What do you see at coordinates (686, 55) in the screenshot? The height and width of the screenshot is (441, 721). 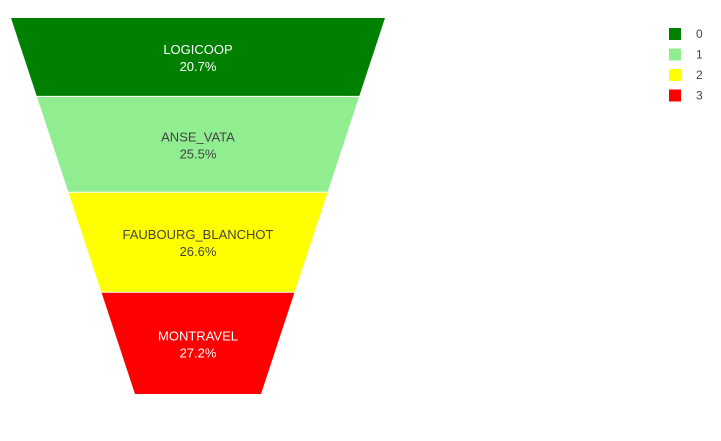 I see `legend-item-1: 1` at bounding box center [686, 55].